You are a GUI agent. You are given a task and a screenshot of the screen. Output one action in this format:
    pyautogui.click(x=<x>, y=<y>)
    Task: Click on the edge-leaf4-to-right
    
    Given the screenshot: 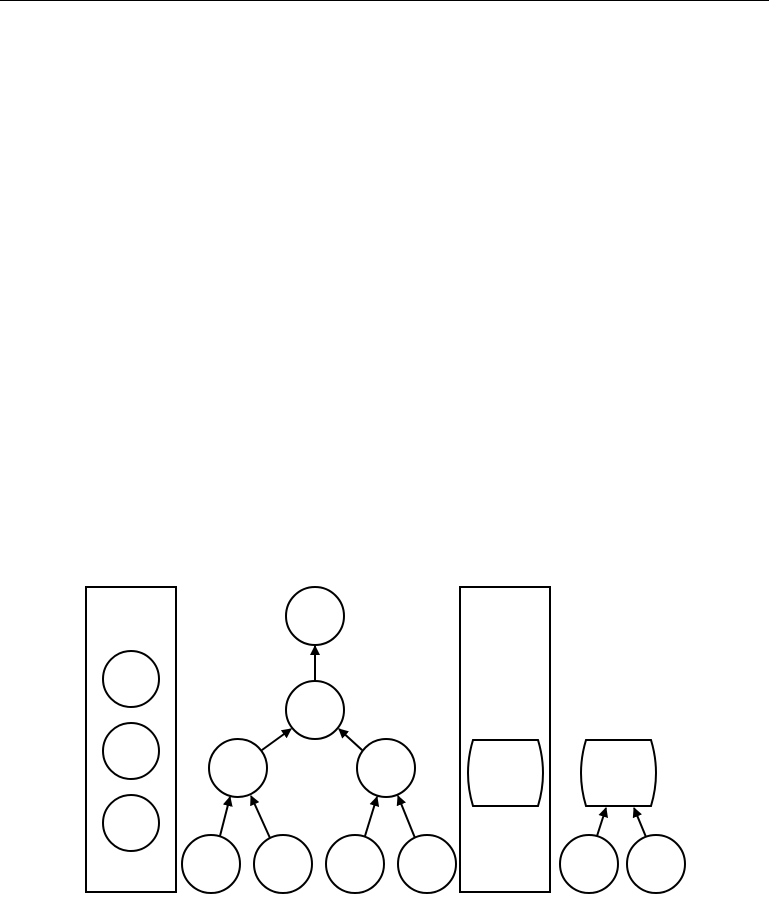 What is the action you would take?
    pyautogui.click(x=406, y=817)
    